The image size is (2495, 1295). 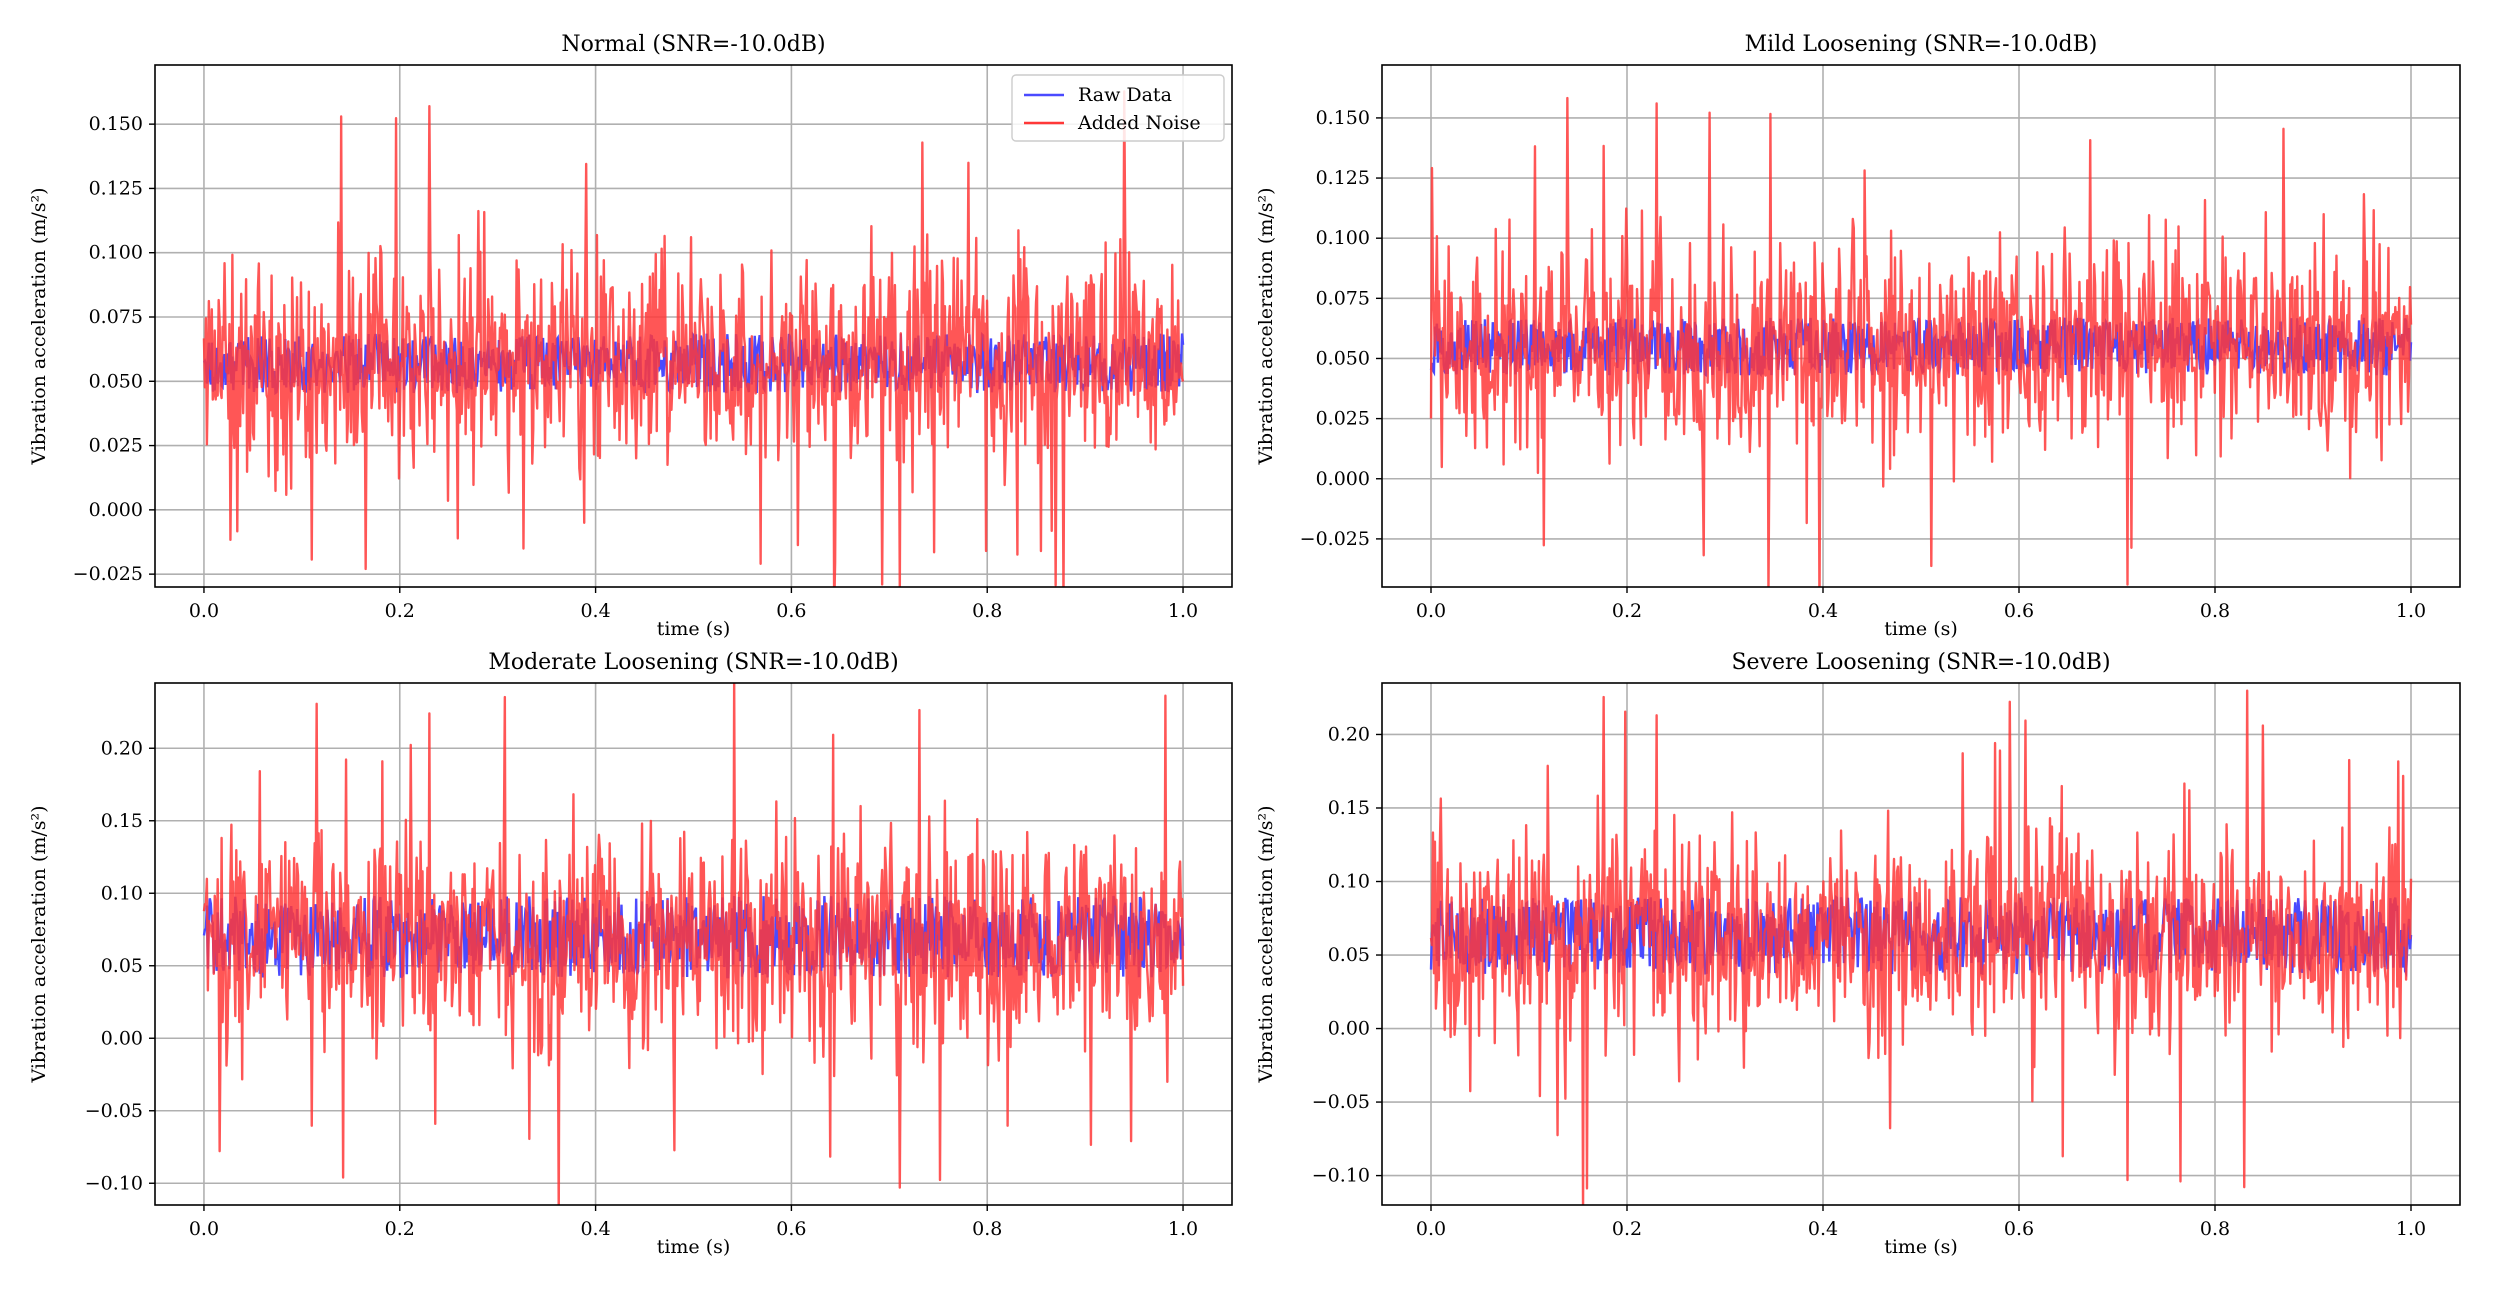 What do you see at coordinates (693, 44) in the screenshot?
I see `chart-title: Normal (SNR=-10.0dB)` at bounding box center [693, 44].